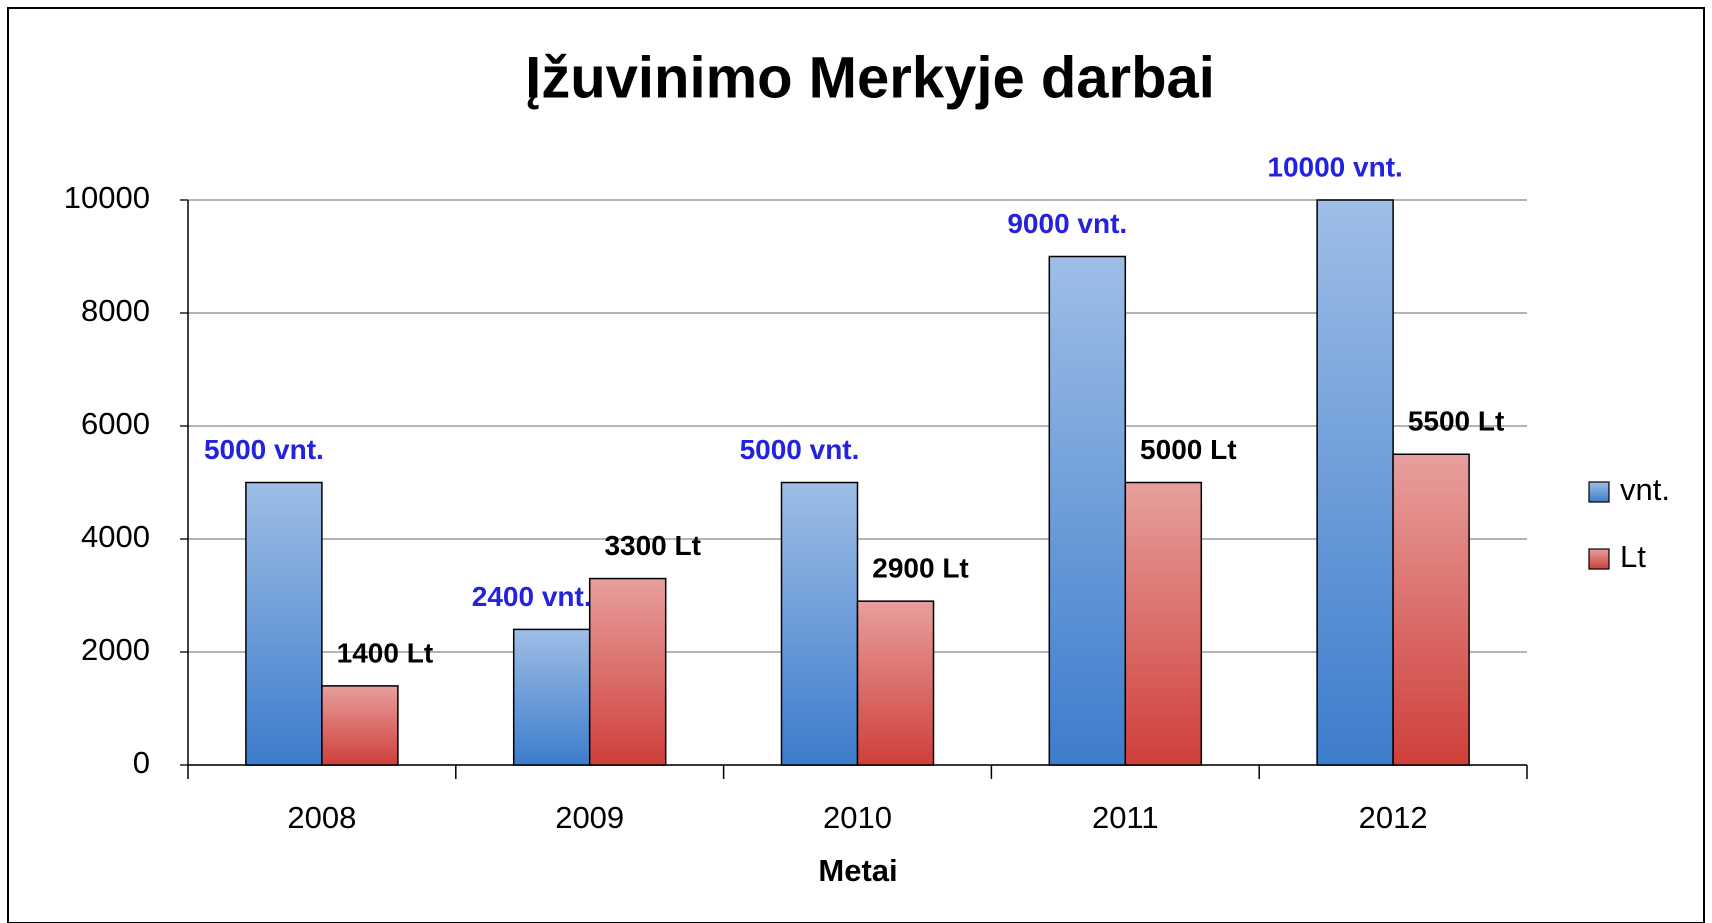  I want to click on y-tick-label: 4000, so click(115, 536).